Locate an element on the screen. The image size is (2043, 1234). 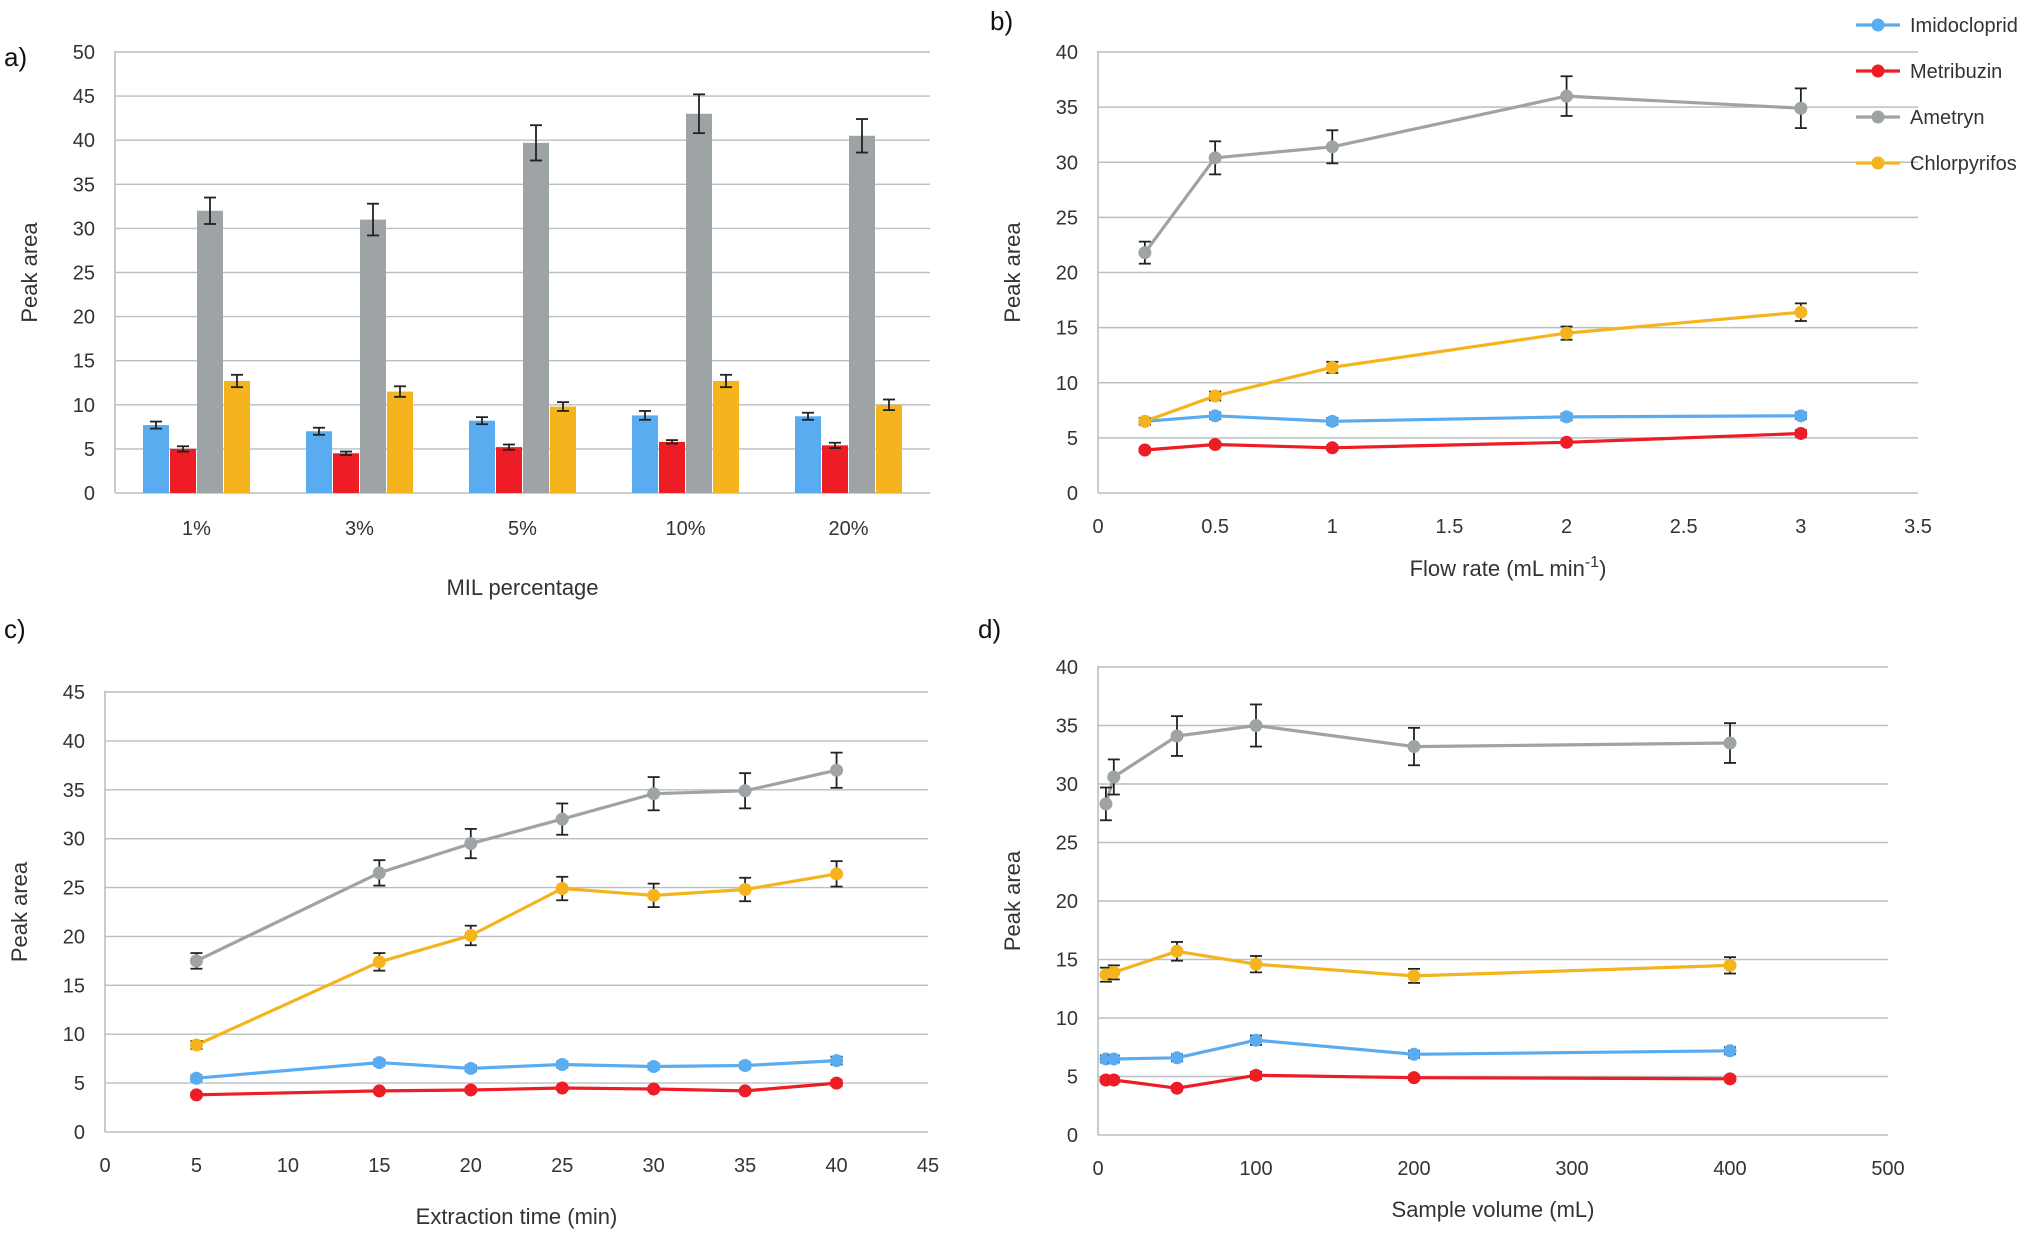
x-tick-label: 5% is located at coordinates (522, 529).